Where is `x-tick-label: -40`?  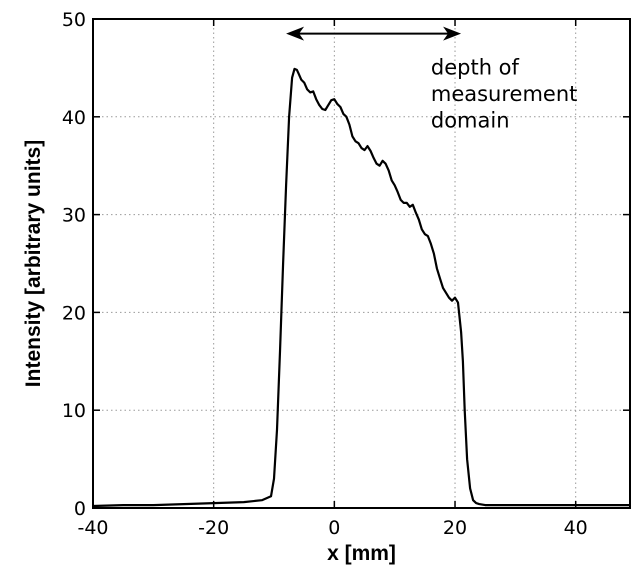 x-tick-label: -40 is located at coordinates (92, 528).